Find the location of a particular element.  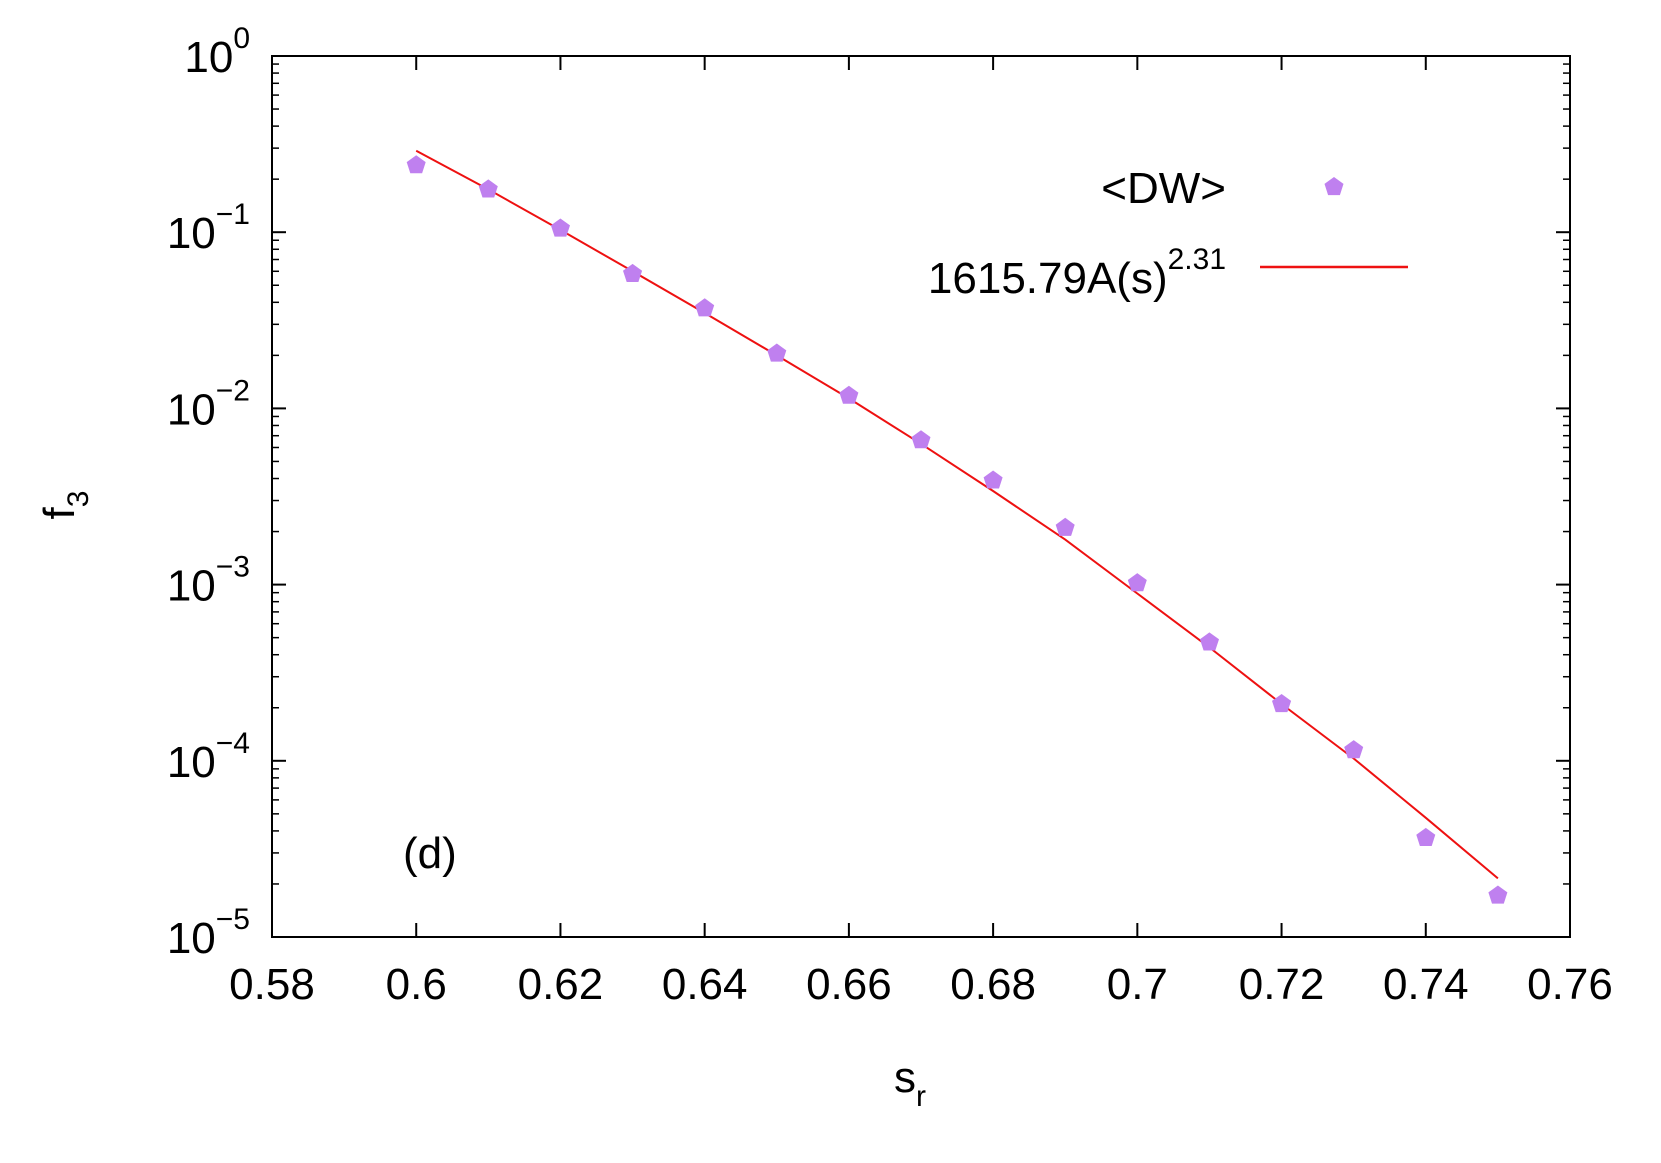

x-tick-label: 0.62 is located at coordinates (561, 984).